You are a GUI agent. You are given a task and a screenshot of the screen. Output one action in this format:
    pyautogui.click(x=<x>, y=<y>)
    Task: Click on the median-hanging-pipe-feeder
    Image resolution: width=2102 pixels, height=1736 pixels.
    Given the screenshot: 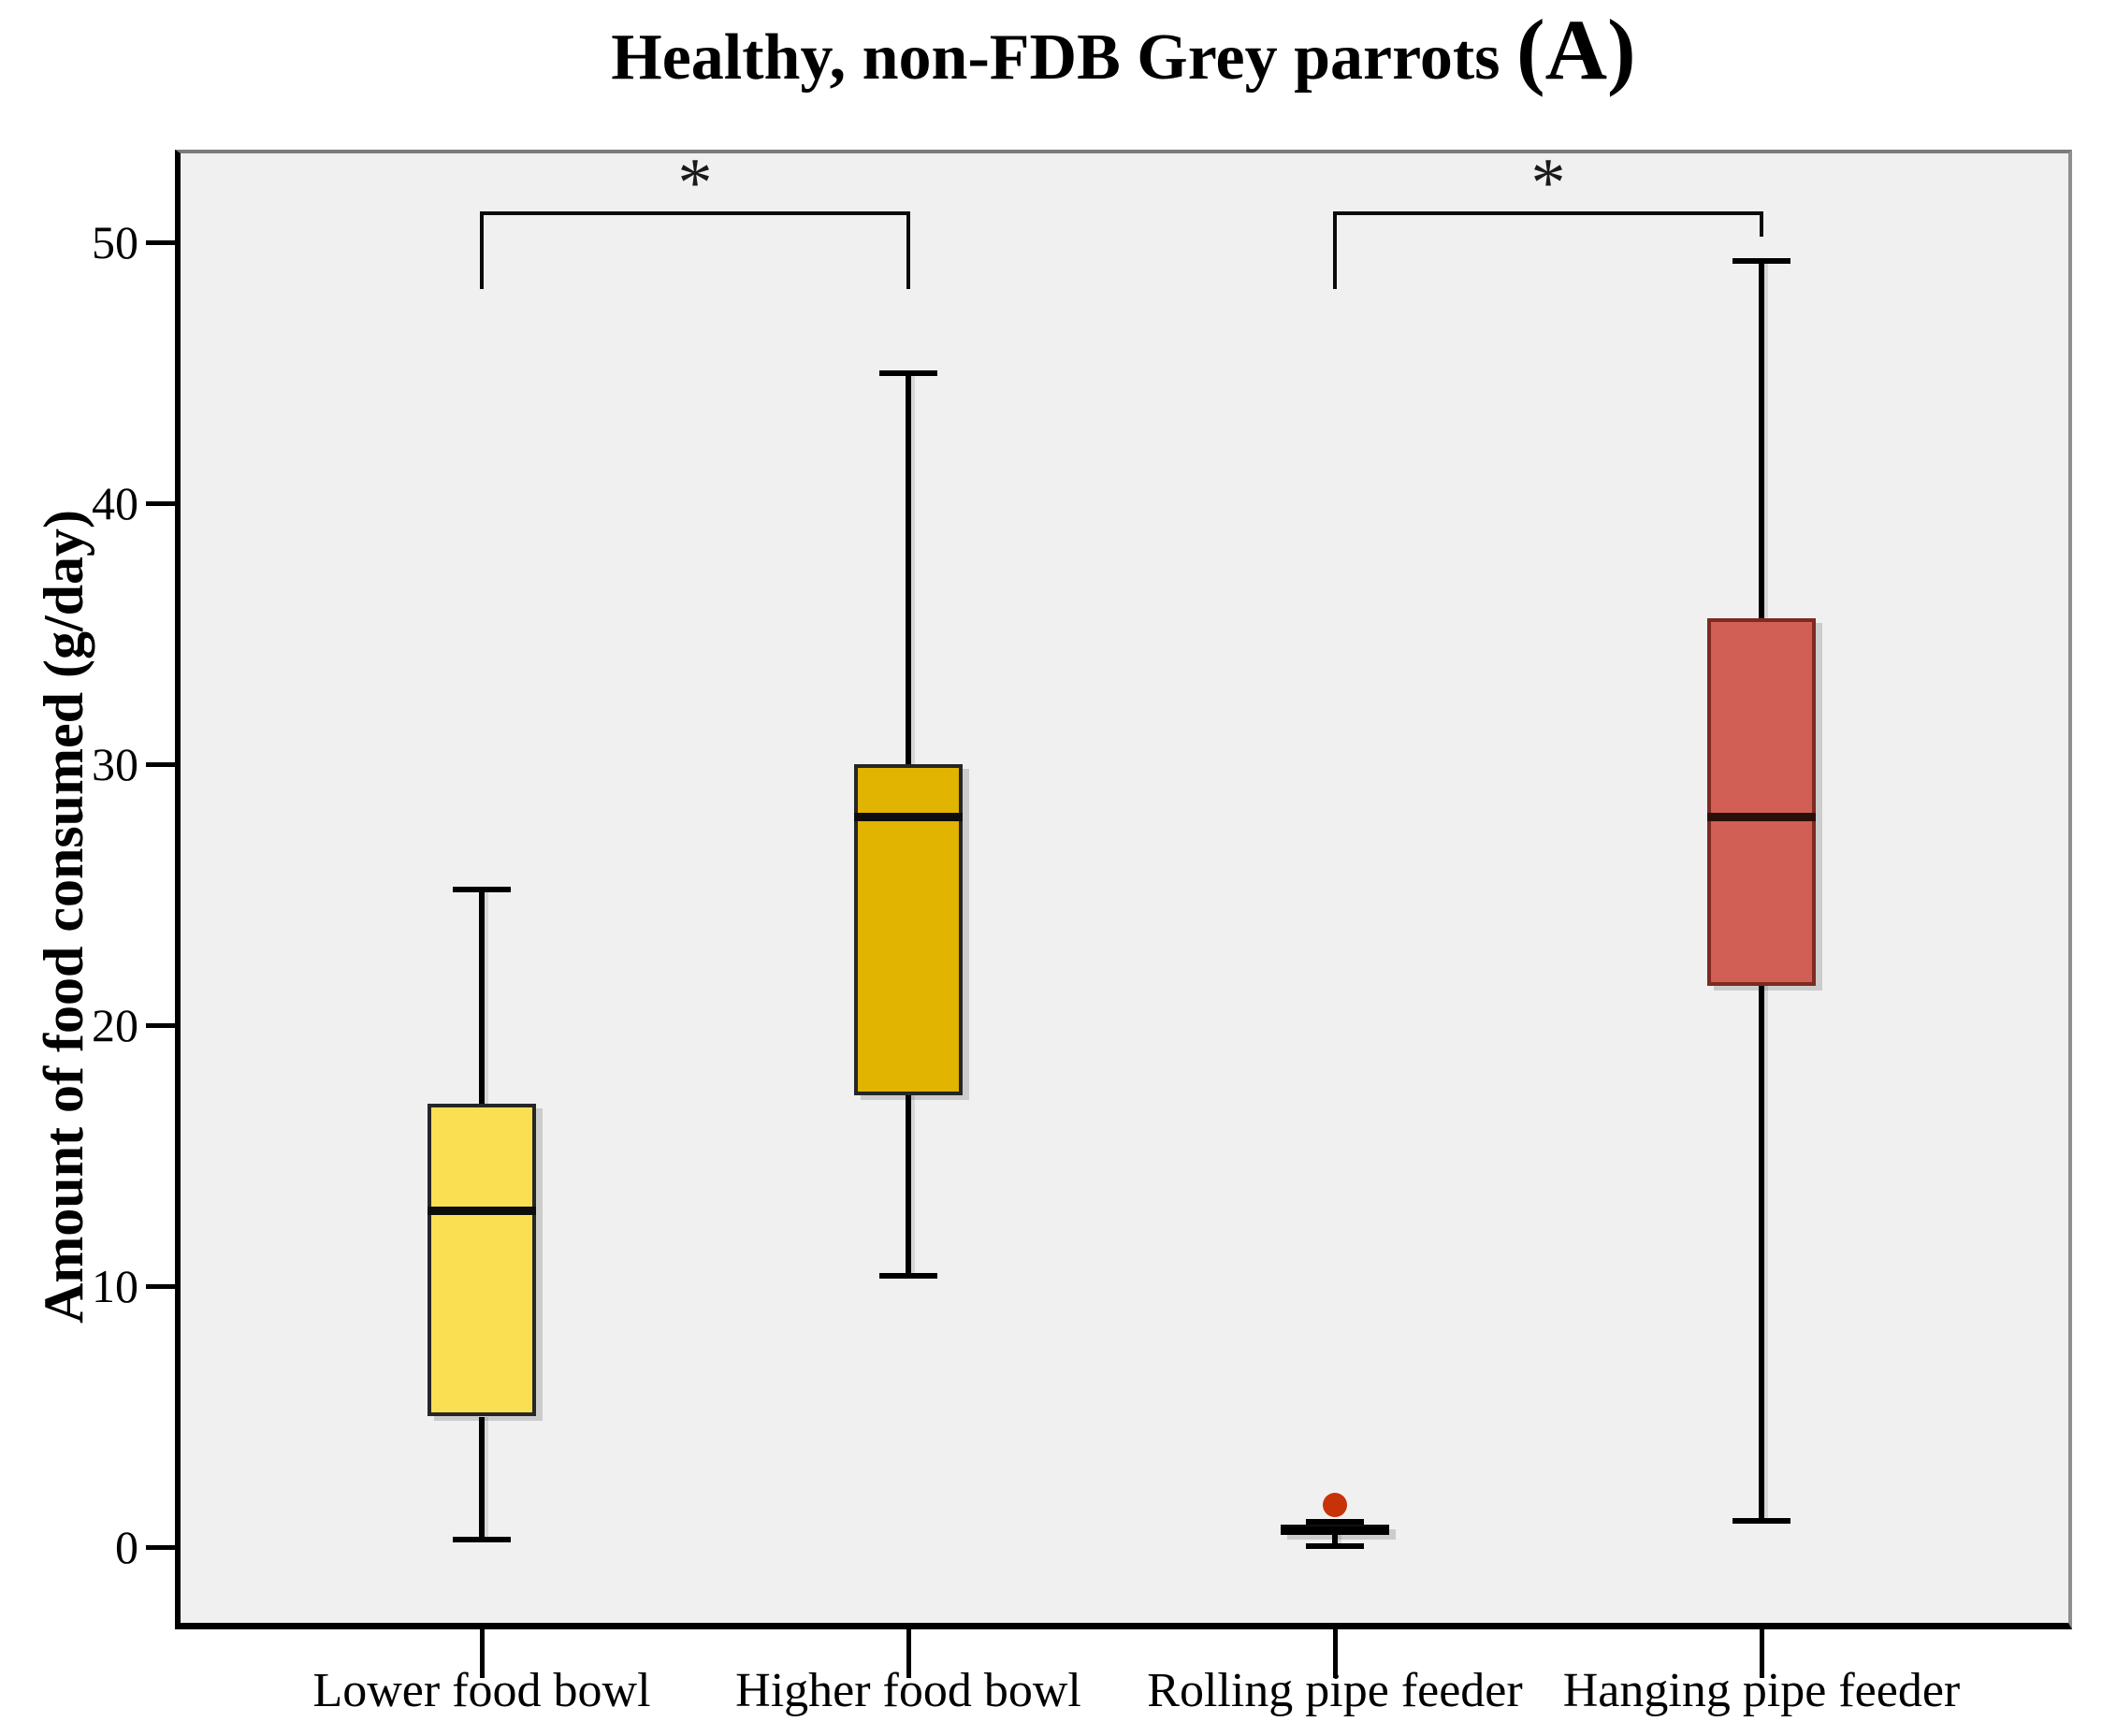 What is the action you would take?
    pyautogui.click(x=1761, y=816)
    